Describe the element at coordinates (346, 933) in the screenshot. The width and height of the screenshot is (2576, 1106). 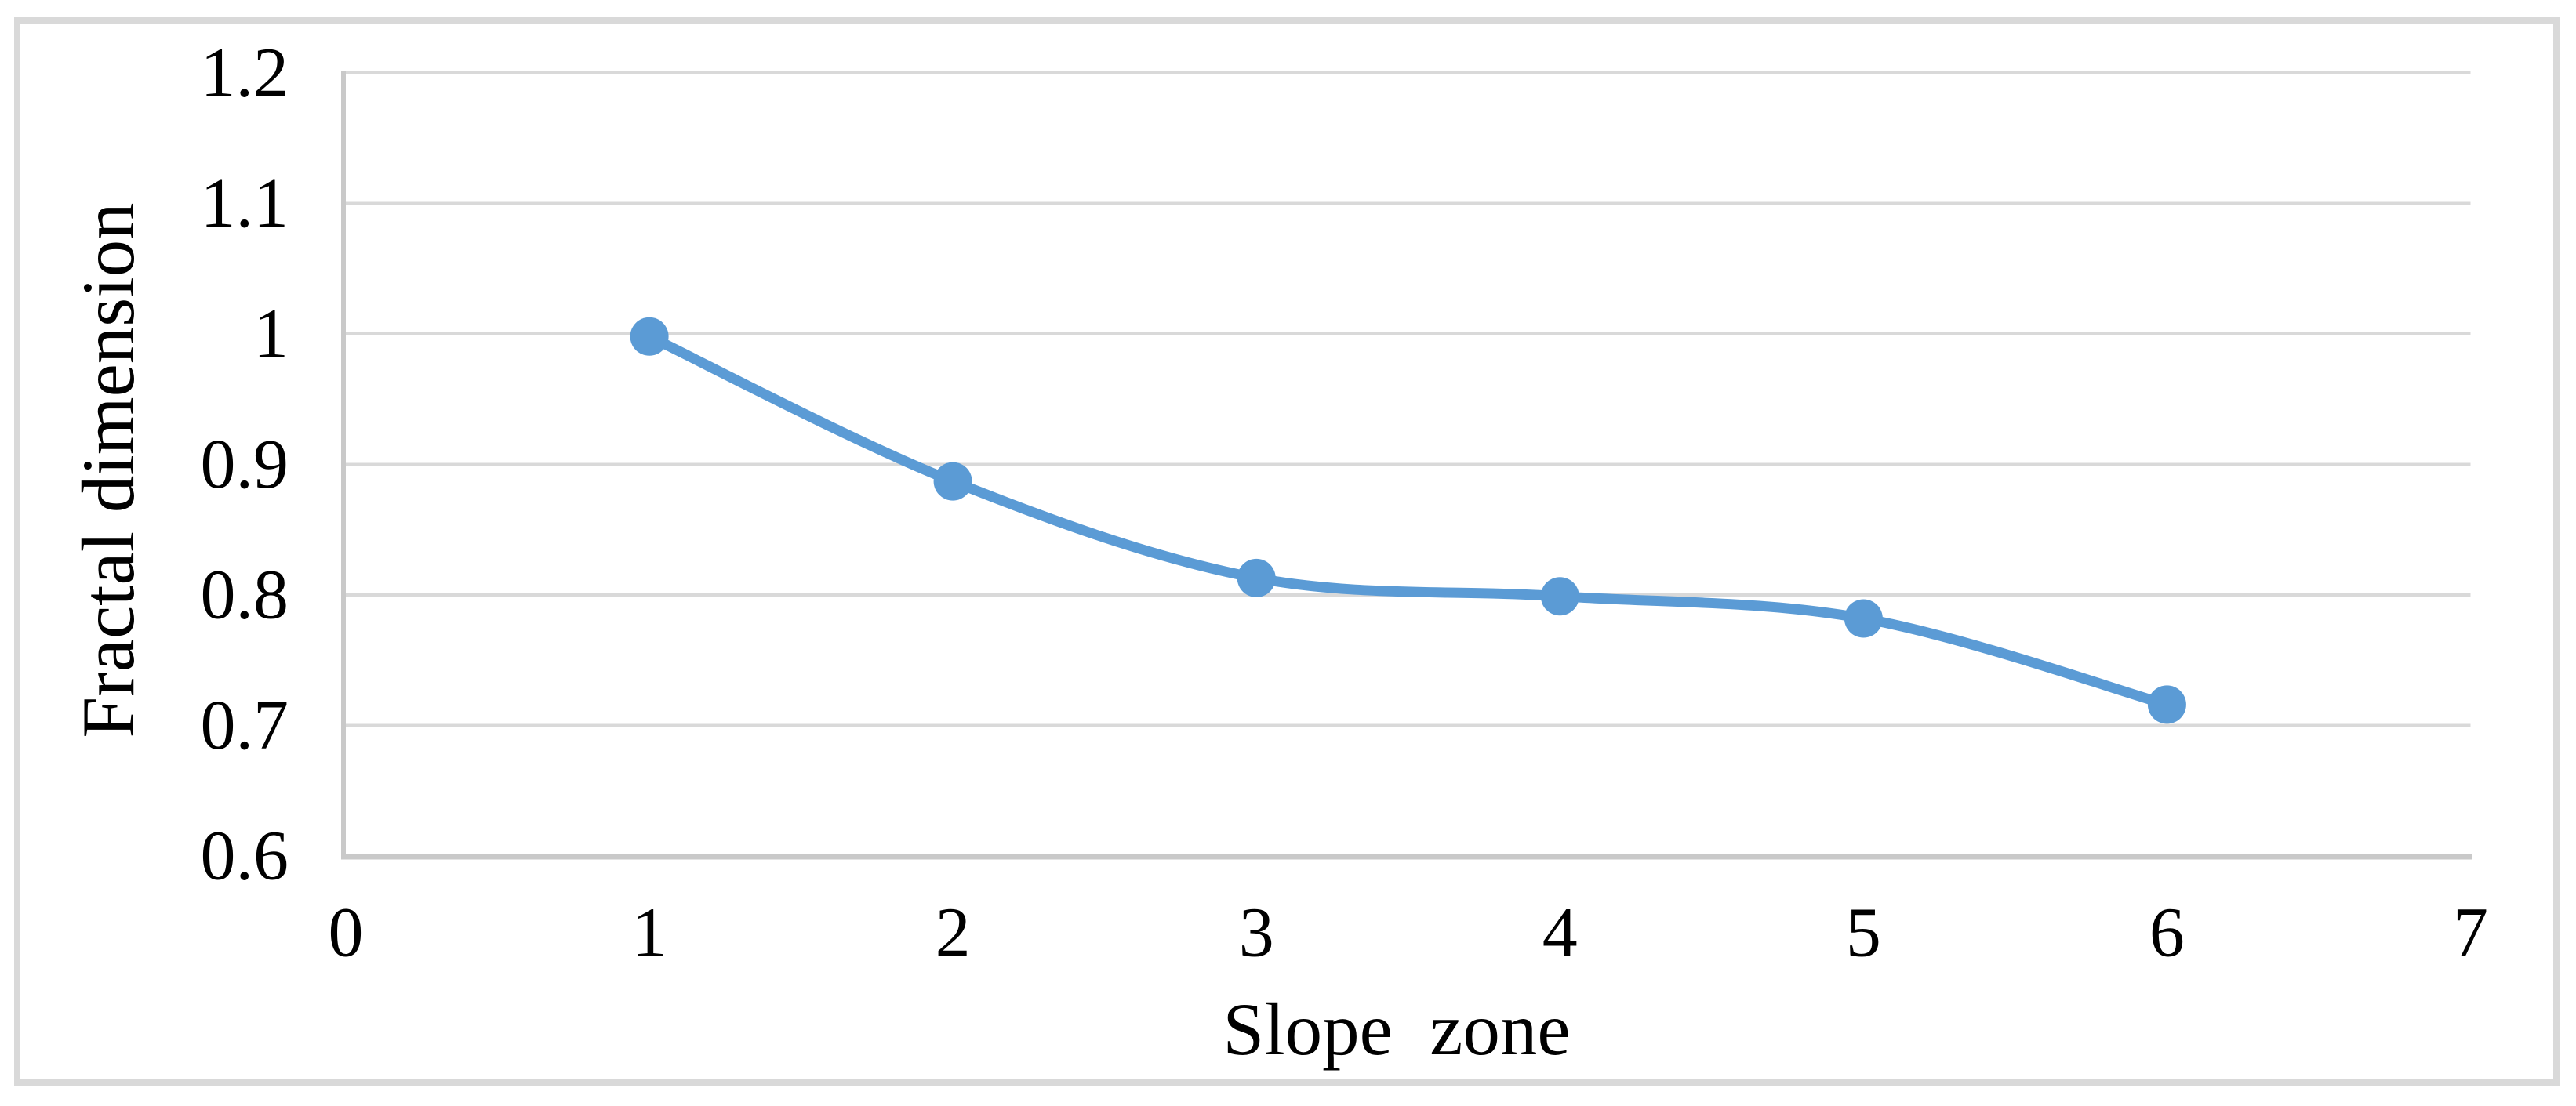
I see `x-tick-label: 0` at that location.